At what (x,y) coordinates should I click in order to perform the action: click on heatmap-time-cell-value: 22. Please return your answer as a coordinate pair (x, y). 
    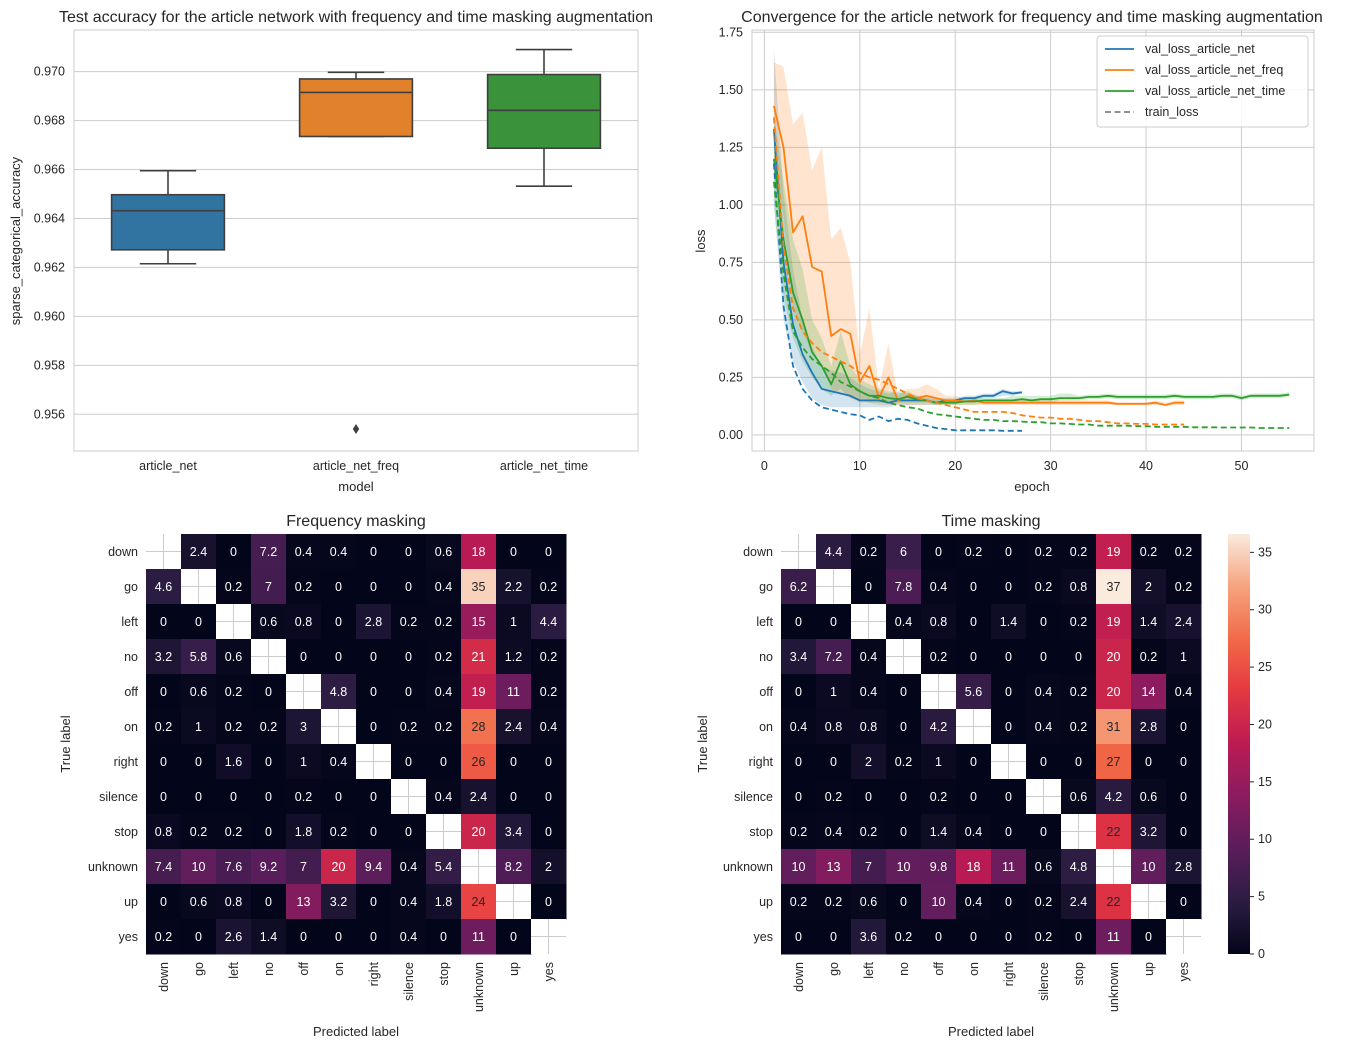
    Looking at the image, I should click on (1114, 902).